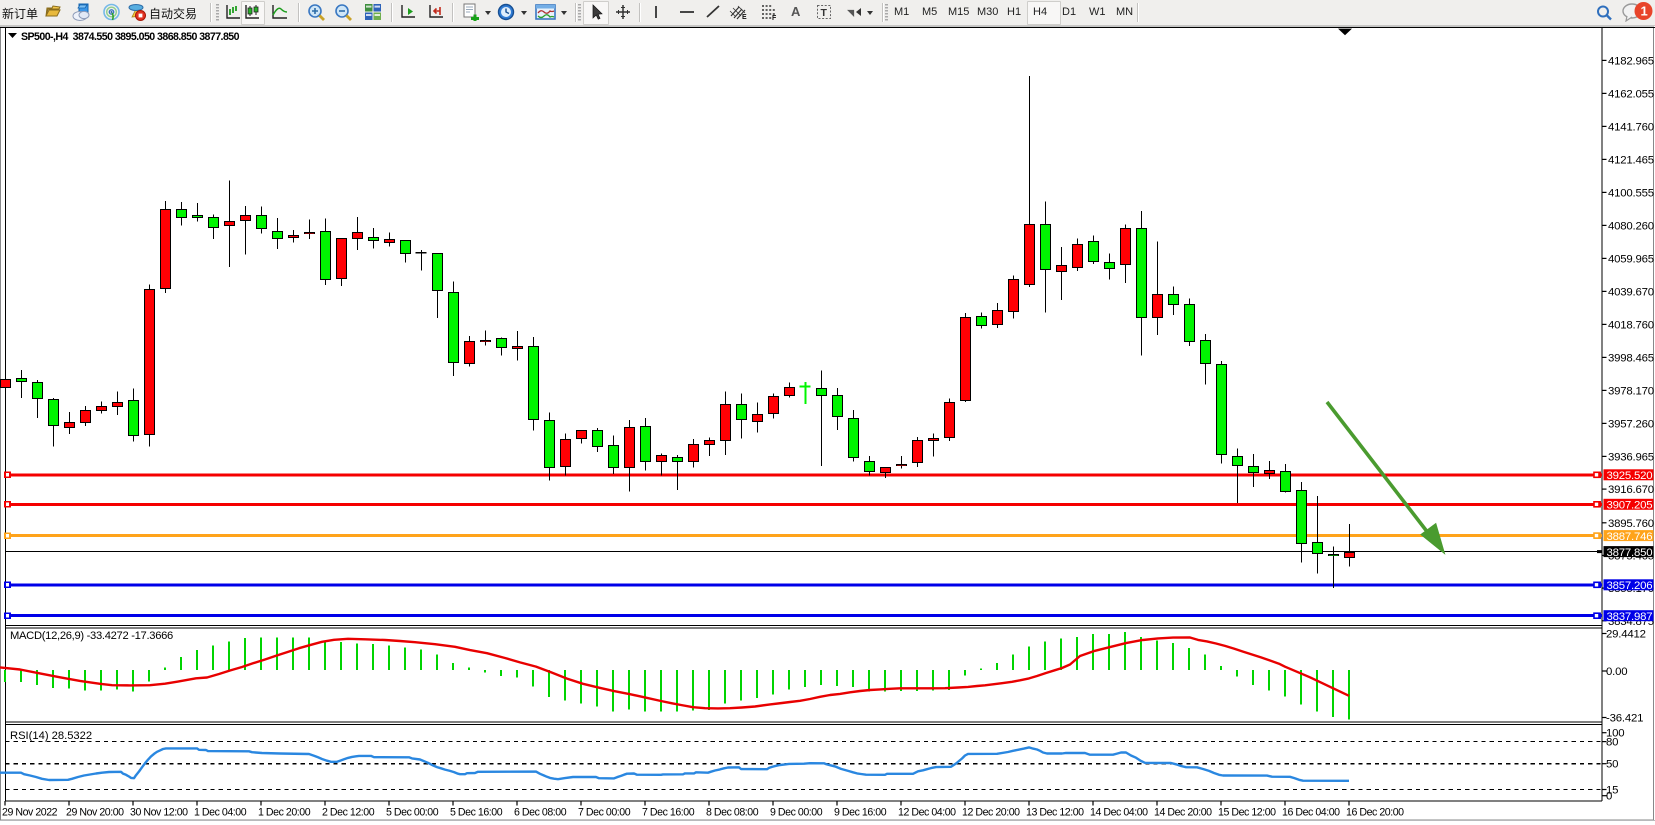 The height and width of the screenshot is (825, 1655). I want to click on svg-text: 1 Dec 04:00, so click(220, 813).